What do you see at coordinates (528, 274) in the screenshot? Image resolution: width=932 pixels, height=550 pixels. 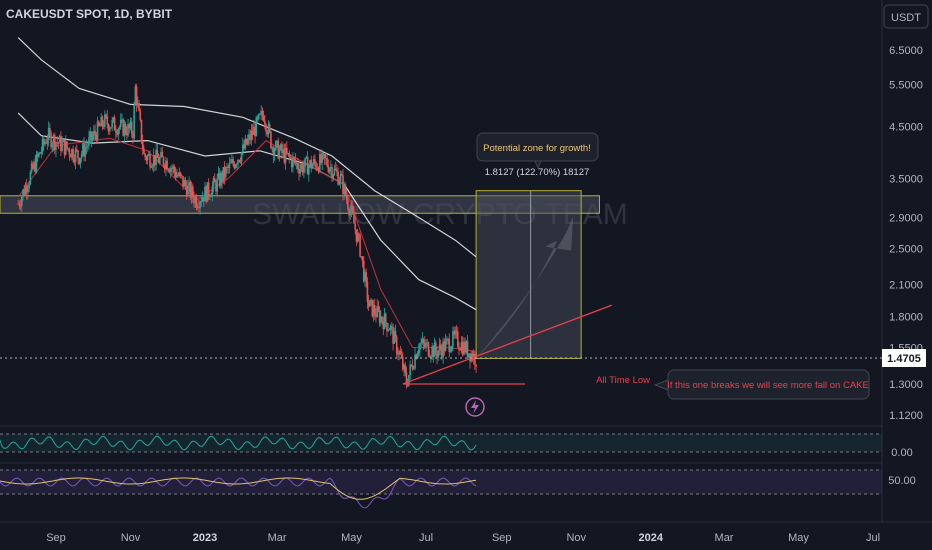 I see `projection-box` at bounding box center [528, 274].